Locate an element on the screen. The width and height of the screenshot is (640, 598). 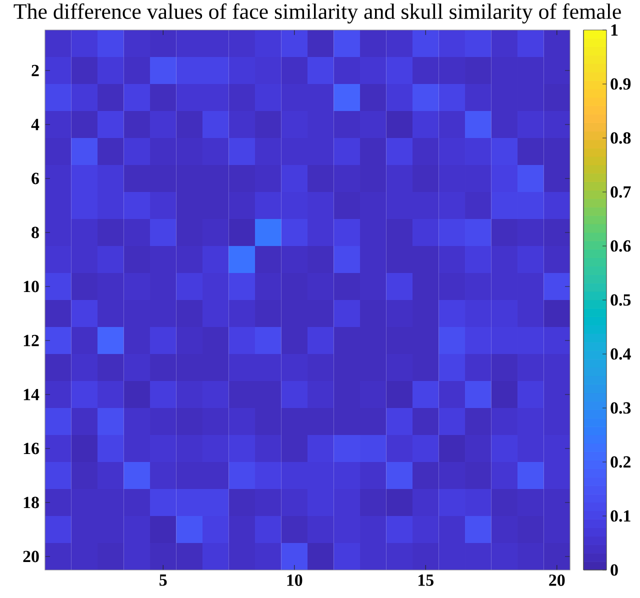
y-tick-label: 12 is located at coordinates (31, 340).